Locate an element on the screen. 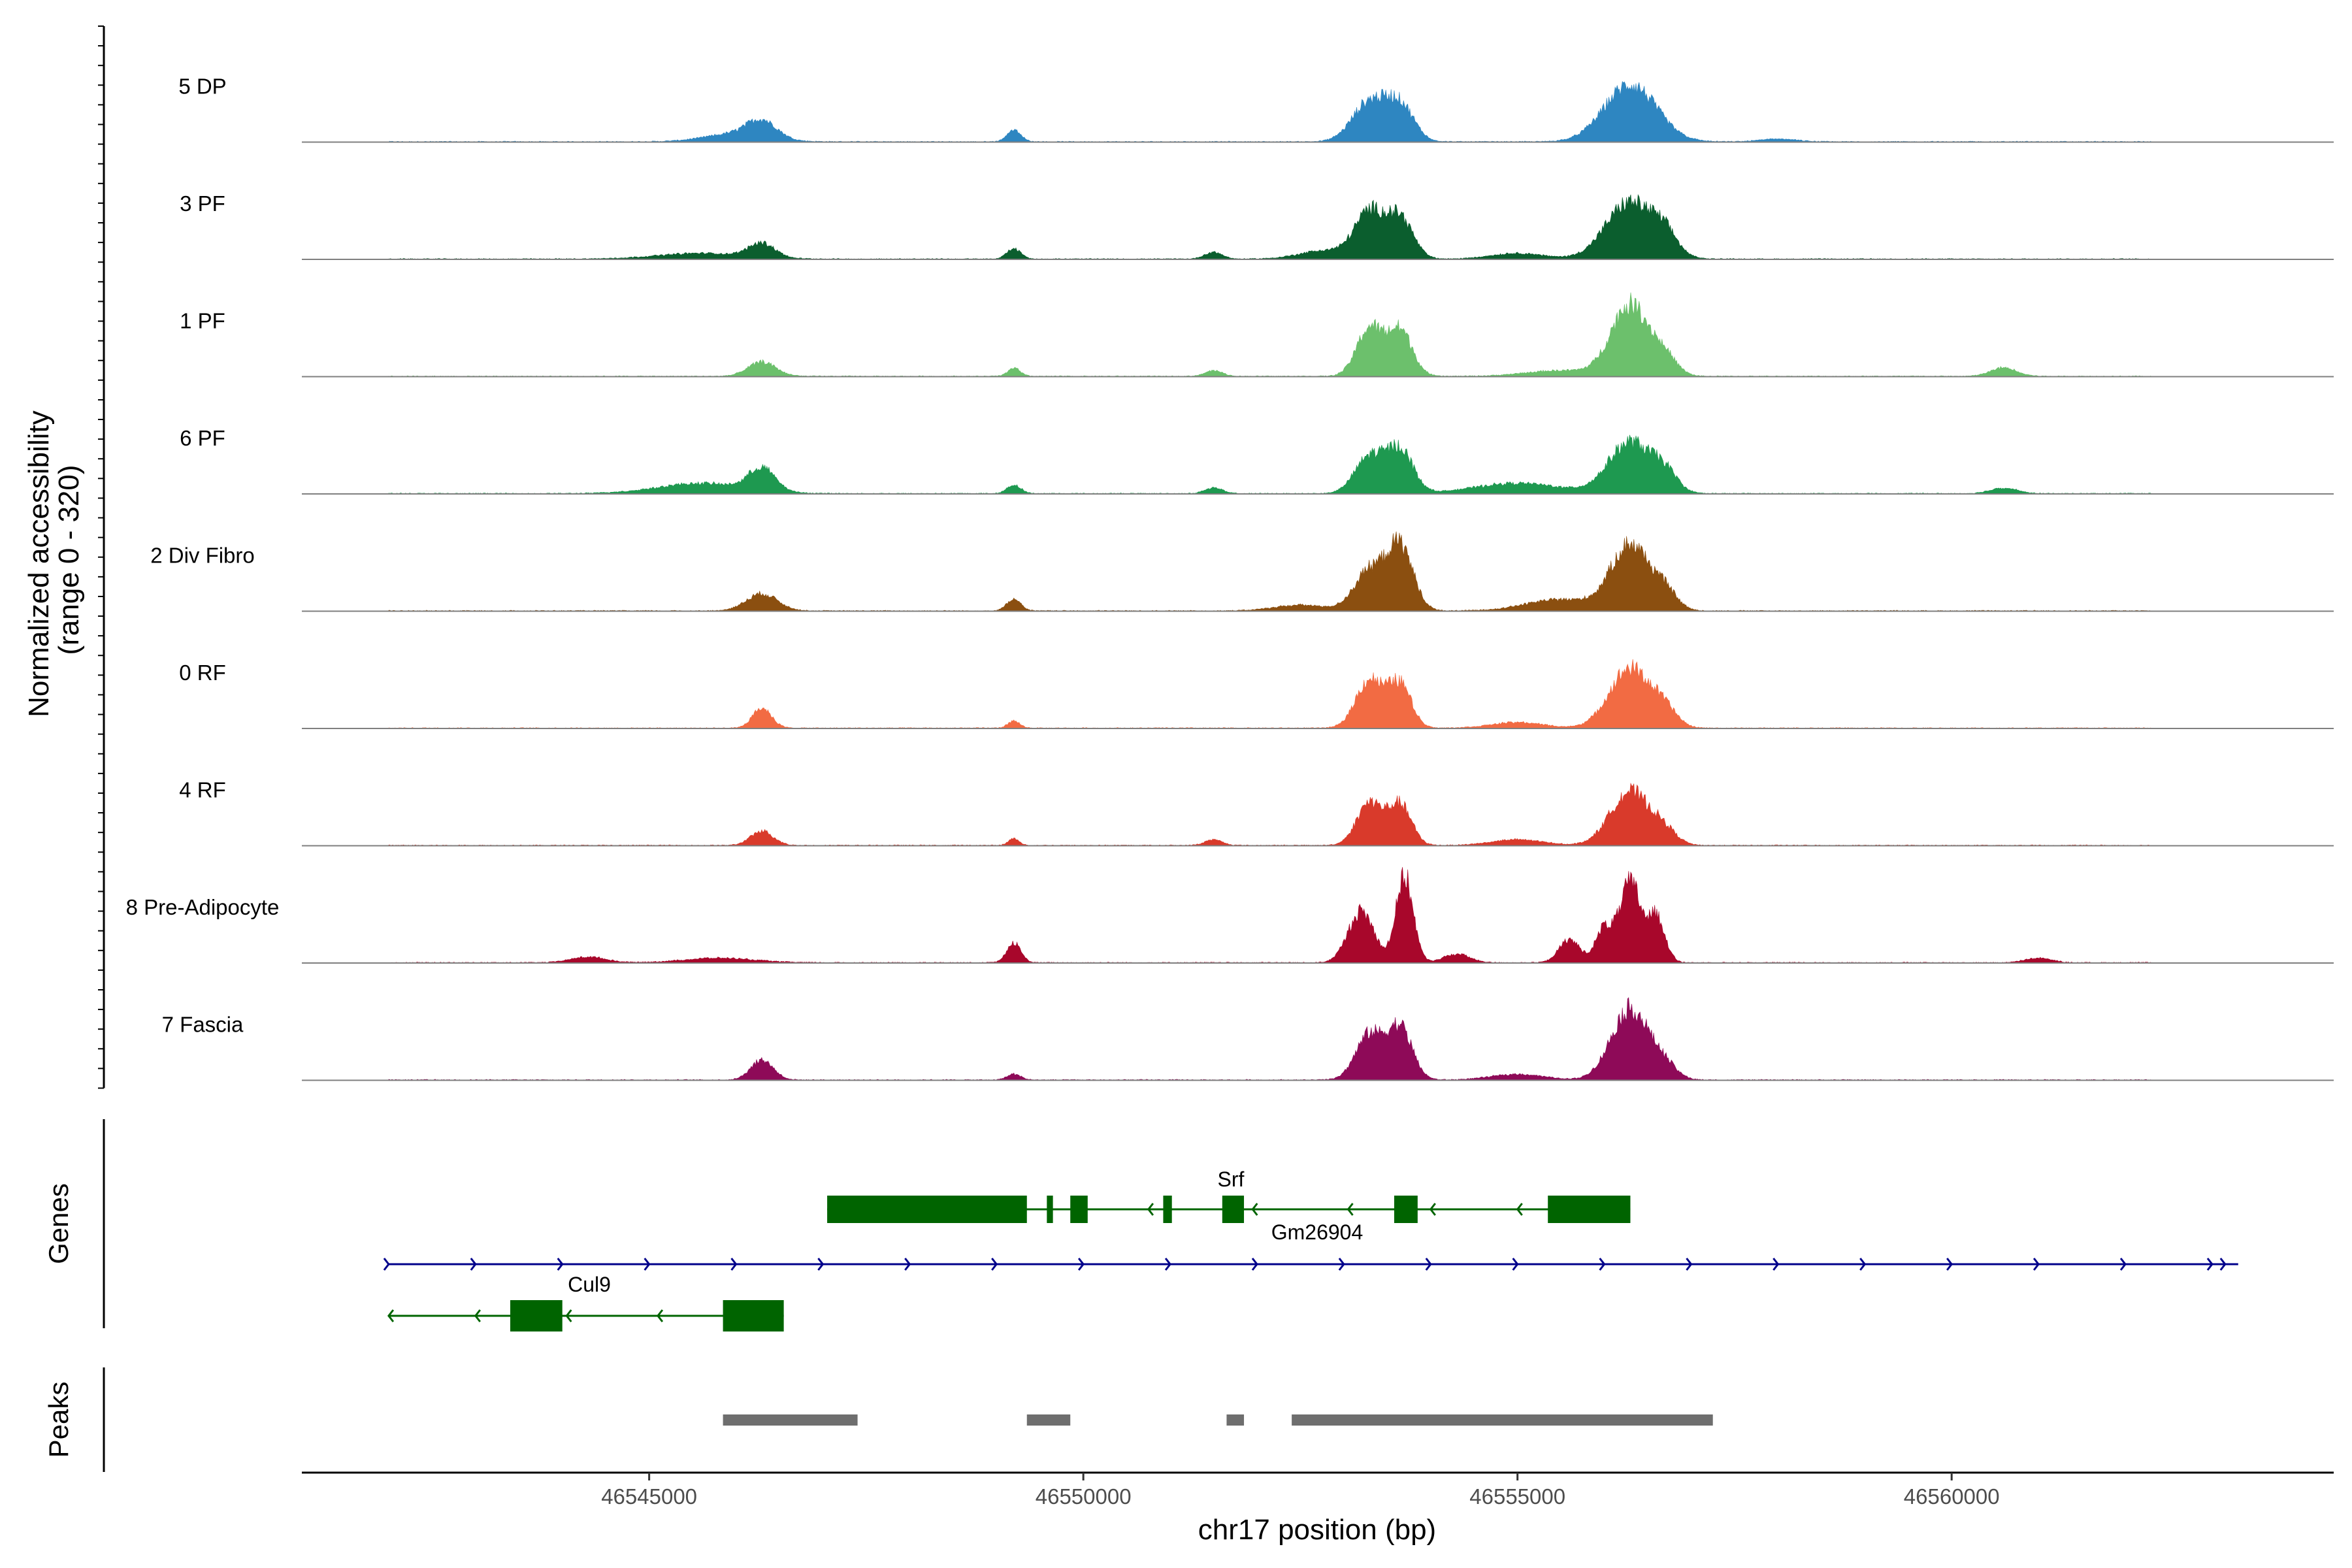 Image resolution: width=2352 pixels, height=1568 pixels. y-axis-title-line2: (range 0 - 320) is located at coordinates (69, 560).